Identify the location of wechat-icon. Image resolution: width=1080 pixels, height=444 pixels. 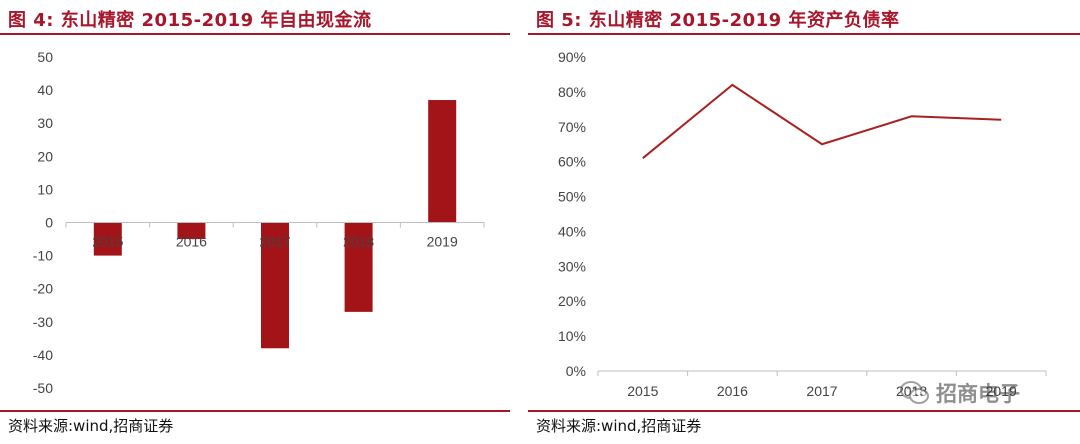
(914, 392).